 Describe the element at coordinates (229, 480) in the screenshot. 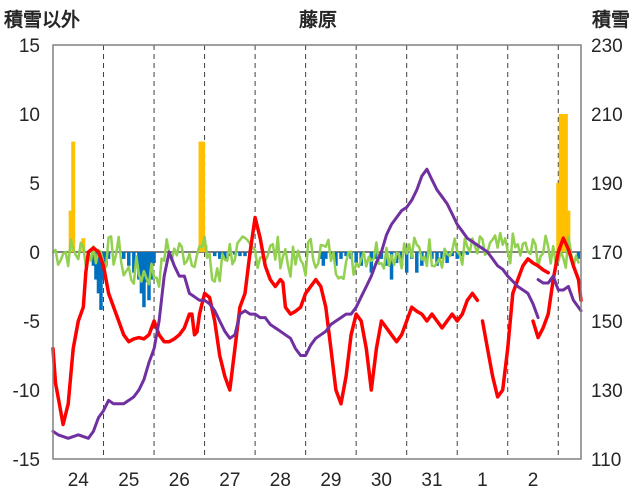

I see `x-tick-label: 27` at that location.